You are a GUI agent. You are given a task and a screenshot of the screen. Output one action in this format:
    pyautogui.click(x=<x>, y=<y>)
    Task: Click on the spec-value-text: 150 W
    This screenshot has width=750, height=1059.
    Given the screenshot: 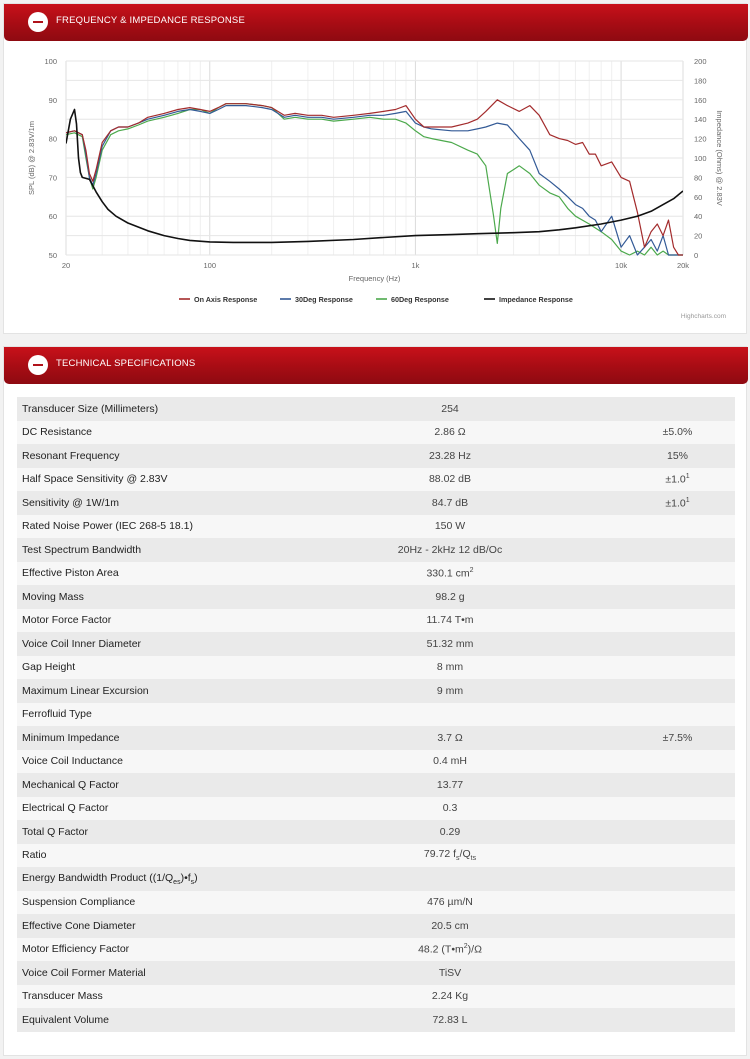 What is the action you would take?
    pyautogui.click(x=450, y=526)
    